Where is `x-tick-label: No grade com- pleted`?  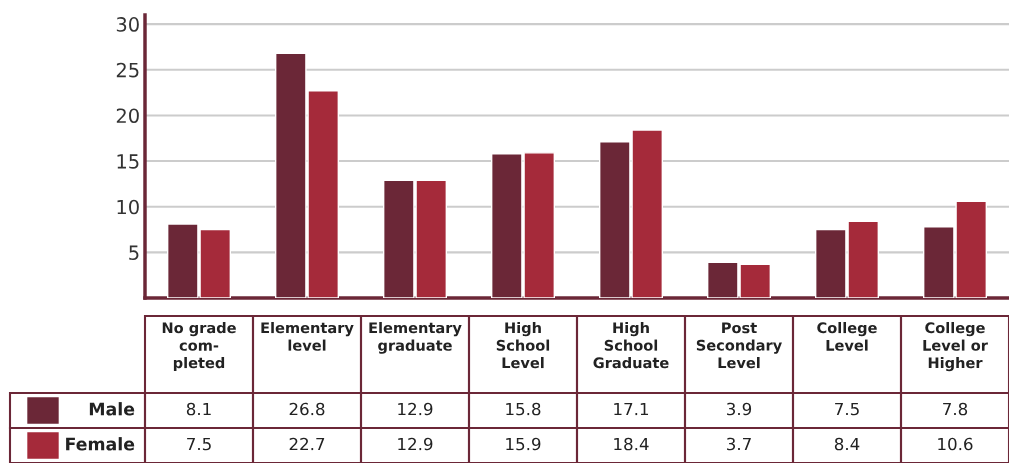
x-tick-label: No grade com- pleted is located at coordinates (199, 347).